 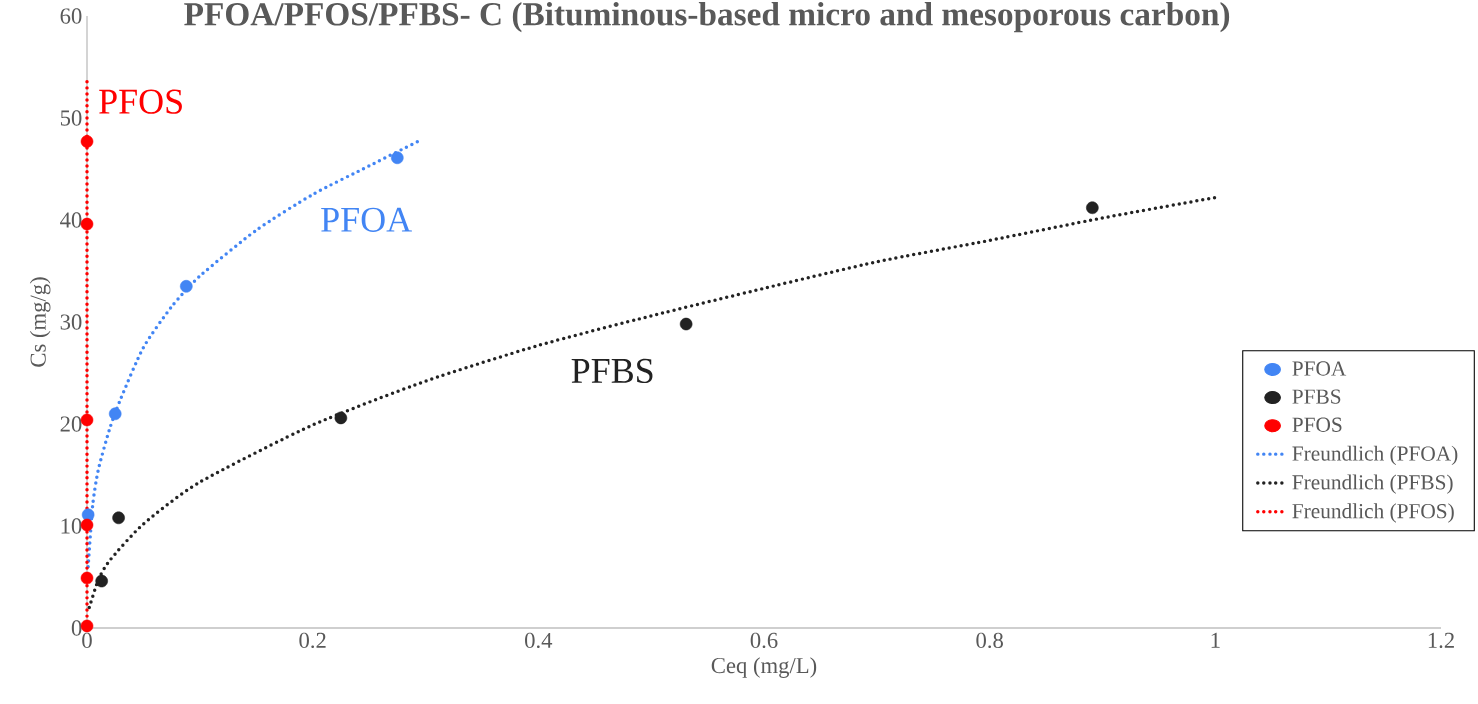 What do you see at coordinates (1375, 455) in the screenshot?
I see `legend-label: Freundlich (PFOA)` at bounding box center [1375, 455].